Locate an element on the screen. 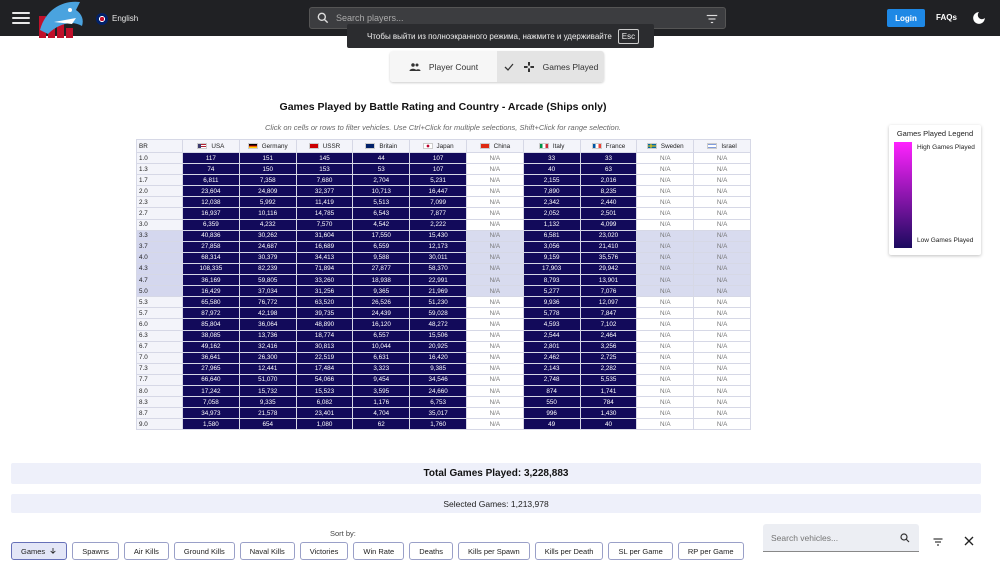 Image resolution: width=1000 pixels, height=562 pixels. table-cell: 18,774 is located at coordinates (324, 335).